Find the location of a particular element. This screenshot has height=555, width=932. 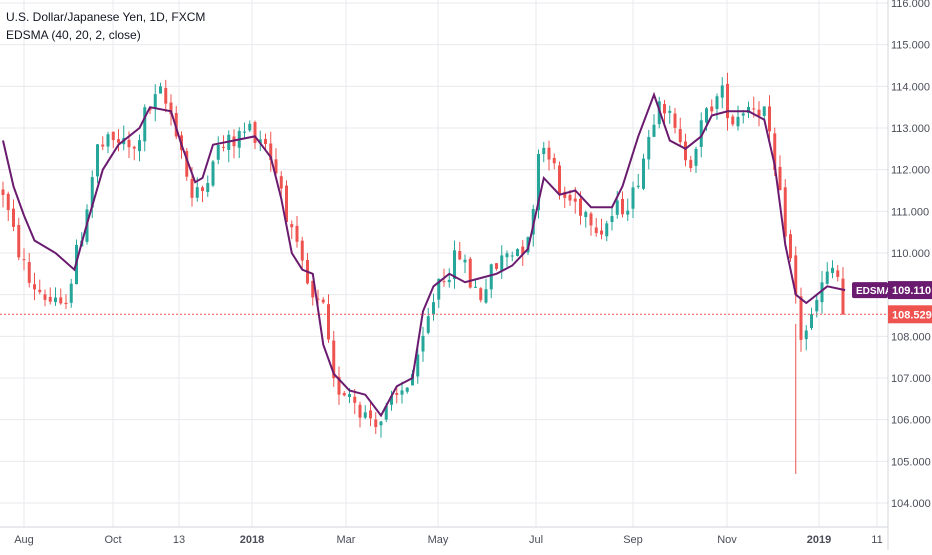

time-tick-label: Mar is located at coordinates (346, 540).